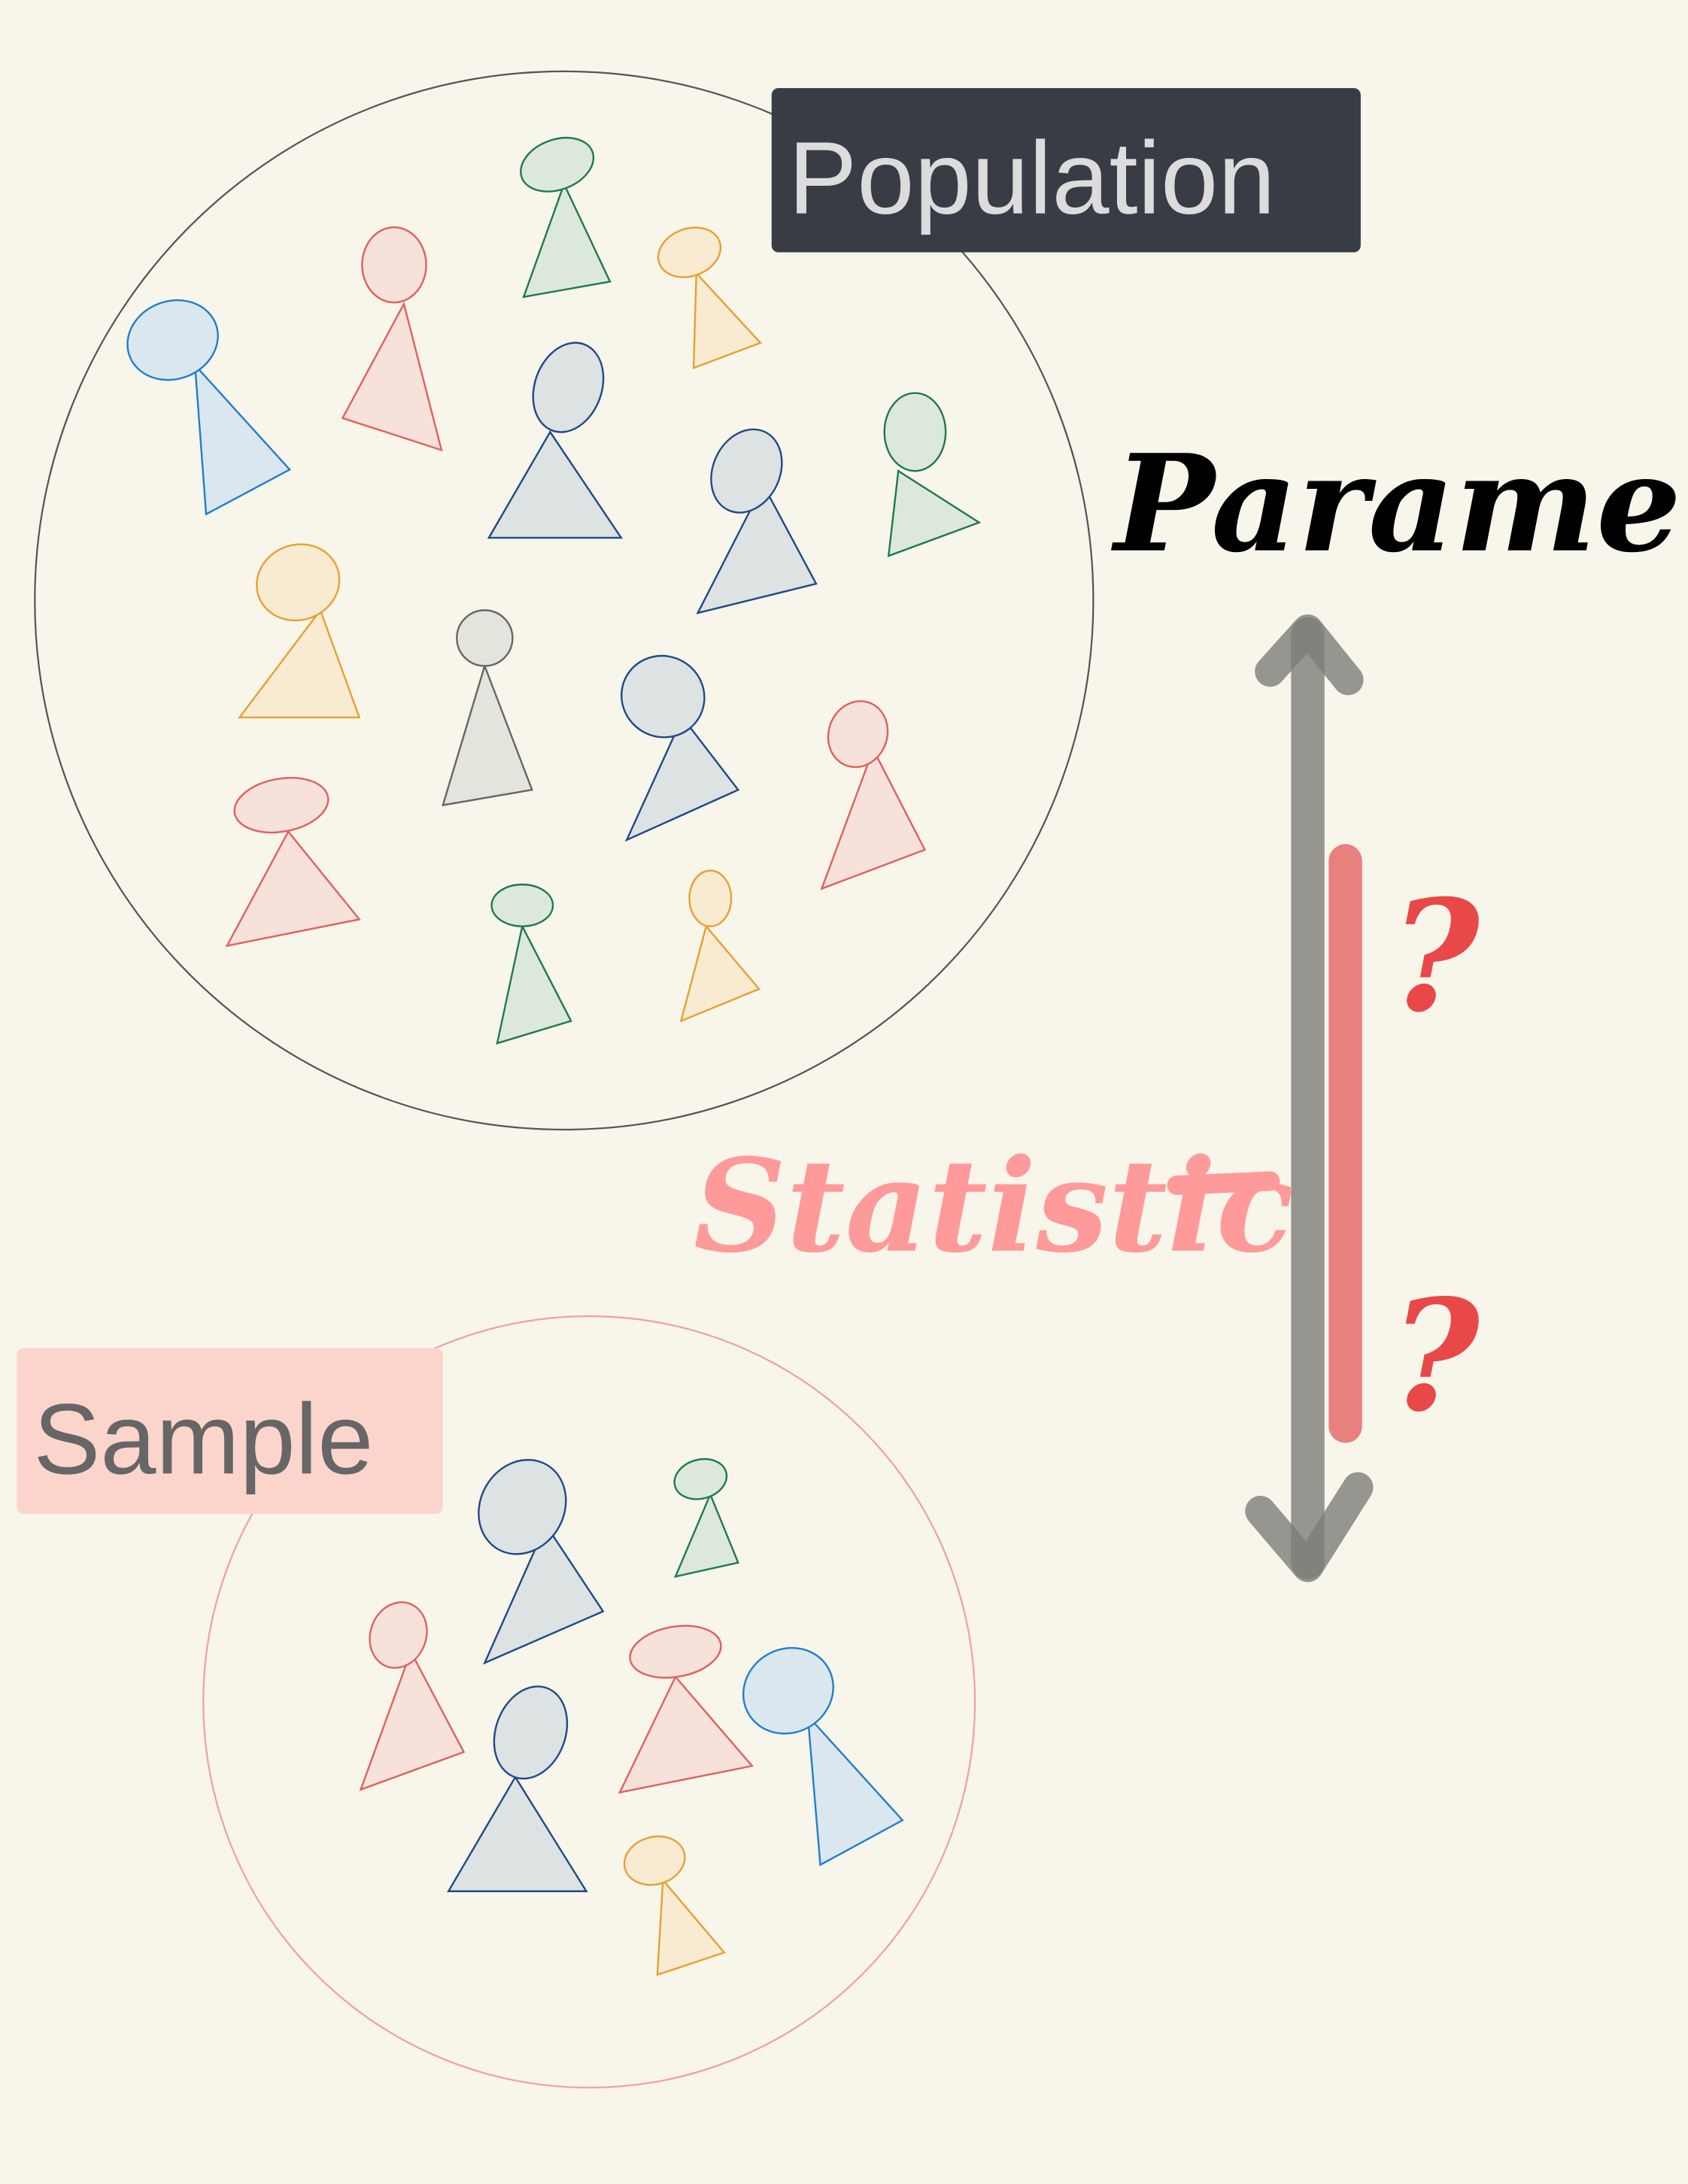  What do you see at coordinates (203, 1439) in the screenshot?
I see `sample-label: Sample` at bounding box center [203, 1439].